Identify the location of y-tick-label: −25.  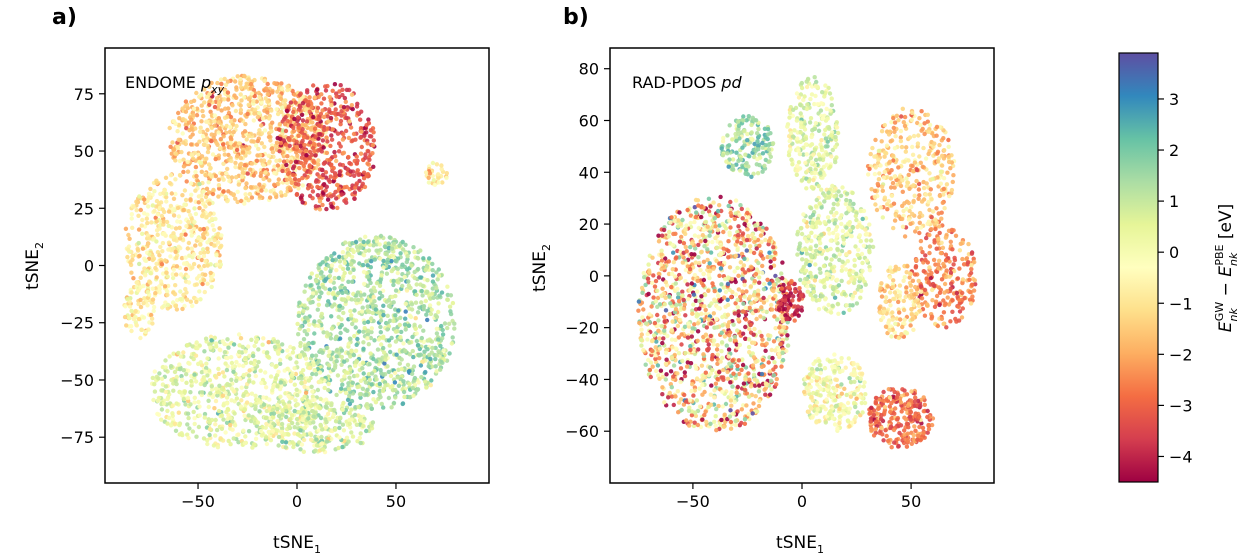
(77, 323).